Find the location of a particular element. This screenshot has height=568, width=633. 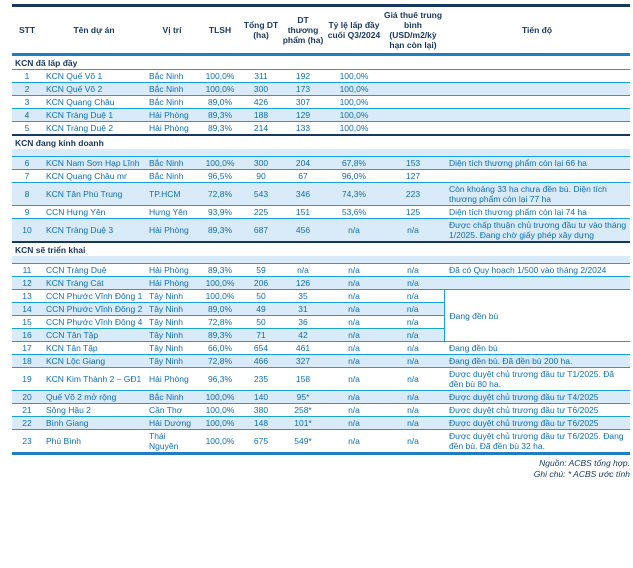

cell-progress: Diện tích thương phẩm còn lại 66 ha is located at coordinates (537, 163).